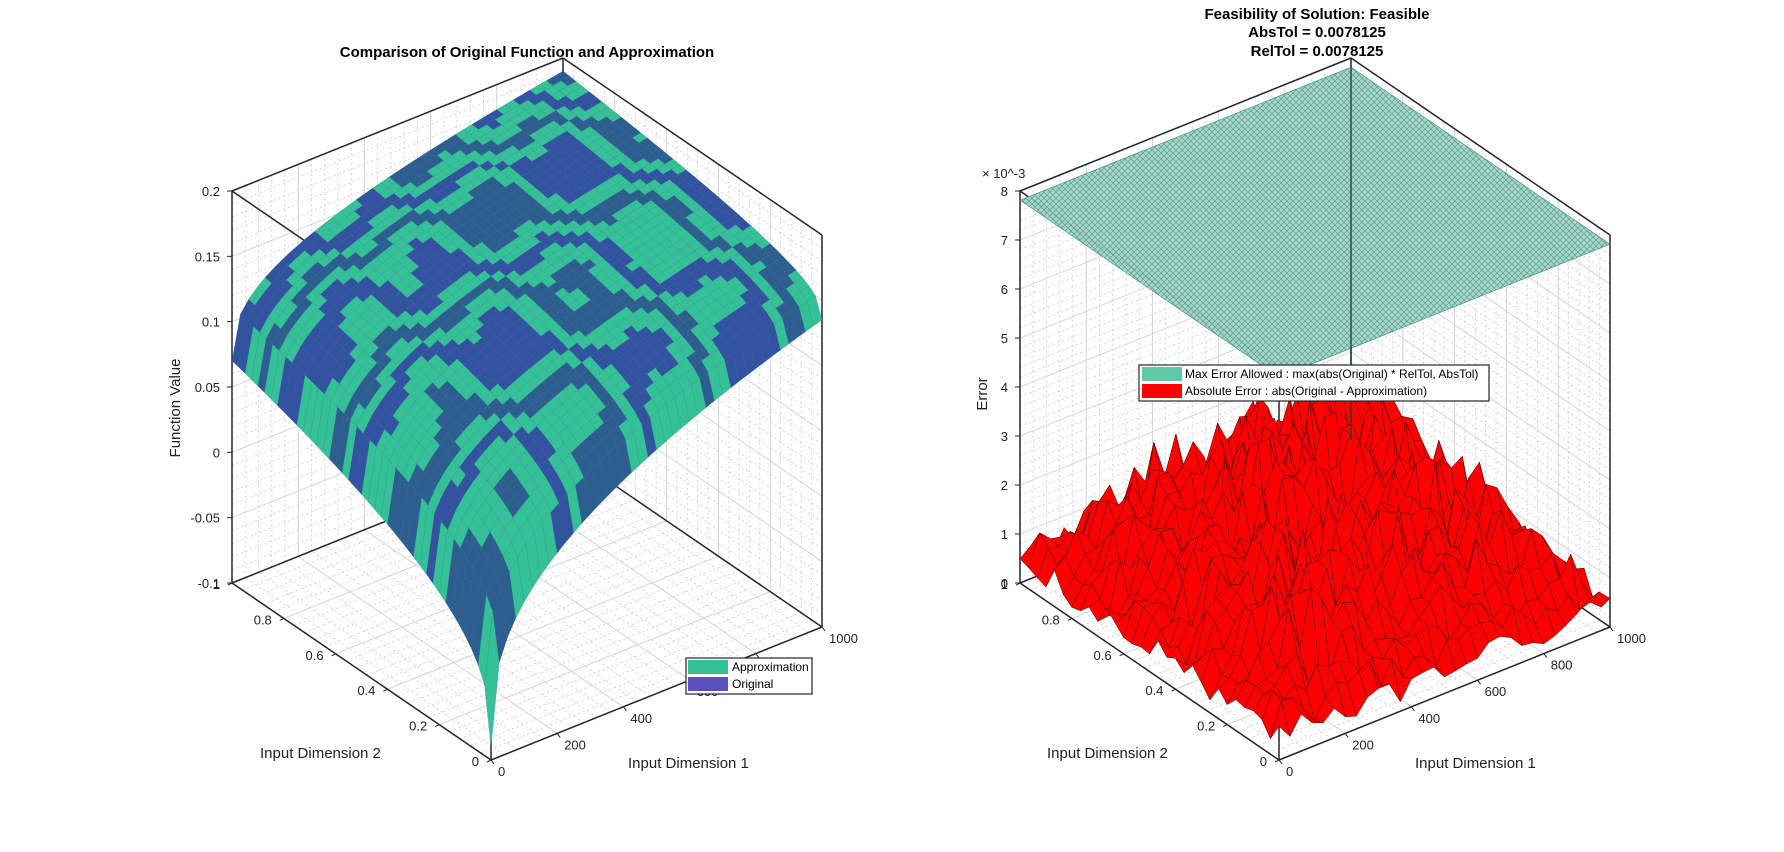  I want to click on plot1-x-tick-label: 0, so click(501, 771).